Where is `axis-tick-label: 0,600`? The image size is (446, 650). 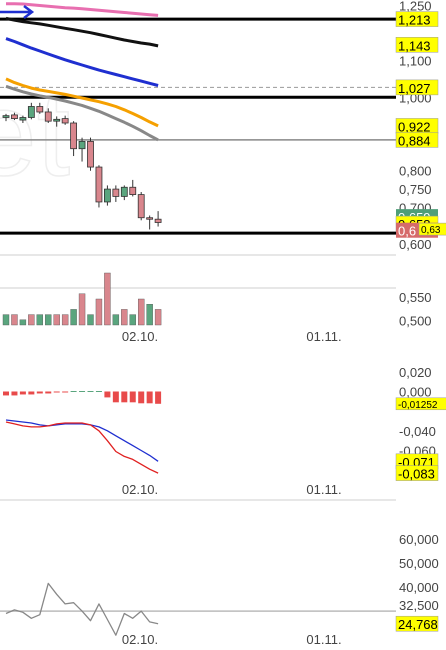
axis-tick-label: 0,600 is located at coordinates (415, 244).